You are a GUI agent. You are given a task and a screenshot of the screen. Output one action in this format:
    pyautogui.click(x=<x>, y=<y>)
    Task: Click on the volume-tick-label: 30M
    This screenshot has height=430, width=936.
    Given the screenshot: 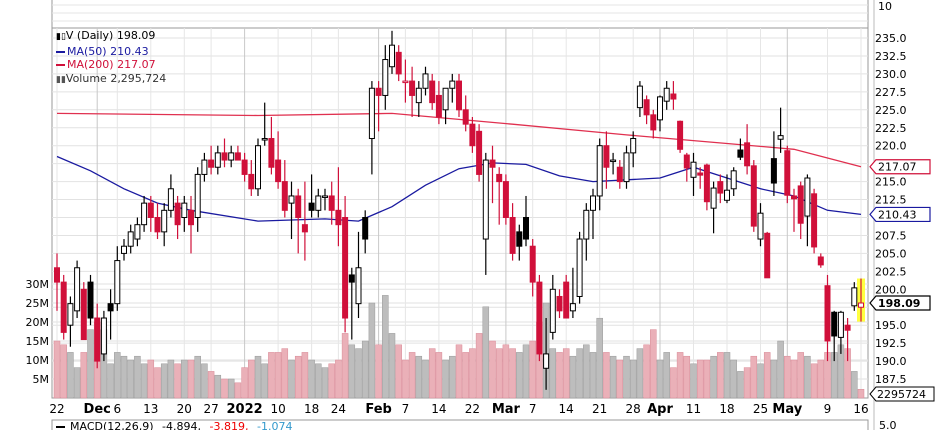 What is the action you would take?
    pyautogui.click(x=38, y=284)
    